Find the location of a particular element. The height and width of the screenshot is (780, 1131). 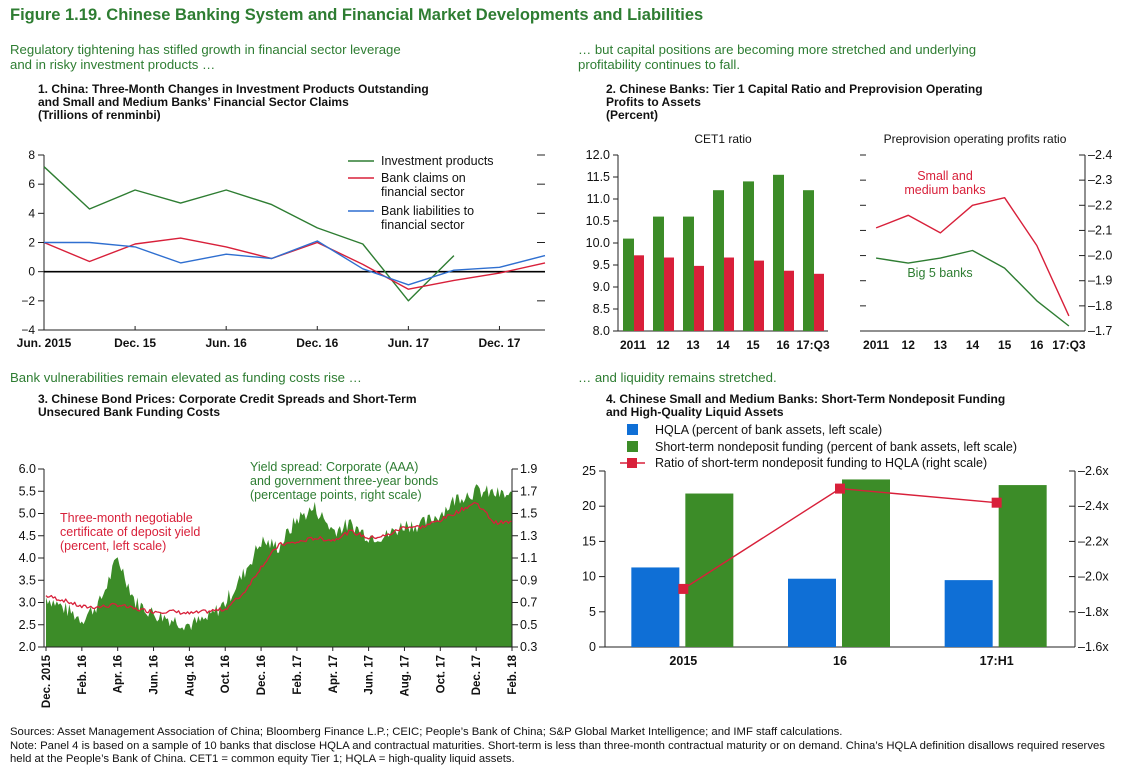

y-tick-label-right: –1.8x is located at coordinates (1093, 612).